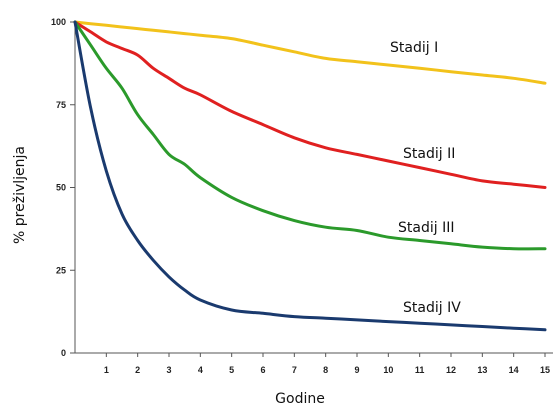  I want to click on x-tick-label: 2, so click(137, 370).